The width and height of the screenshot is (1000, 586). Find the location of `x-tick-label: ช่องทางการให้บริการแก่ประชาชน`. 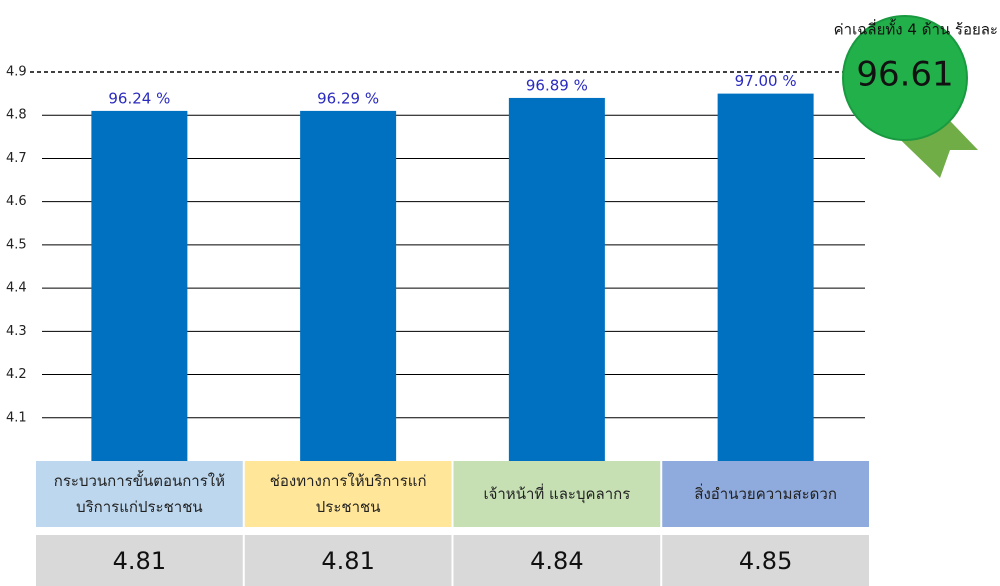

x-tick-label: ช่องทางการให้บริการแก่ประชาชน is located at coordinates (348, 494).